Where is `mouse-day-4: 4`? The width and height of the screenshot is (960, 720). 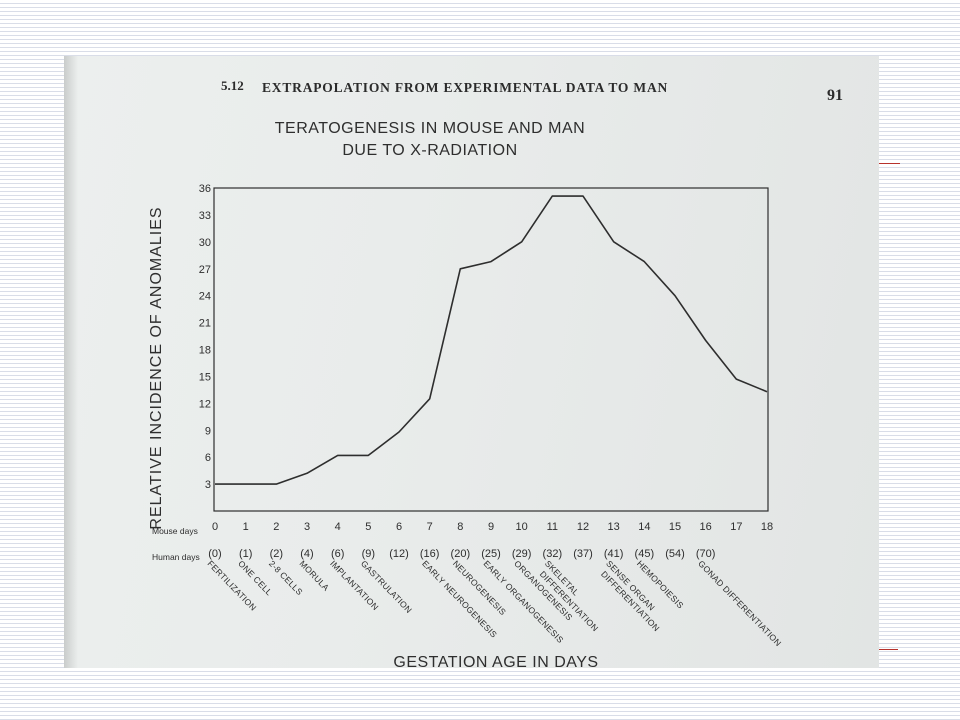 mouse-day-4: 4 is located at coordinates (338, 527).